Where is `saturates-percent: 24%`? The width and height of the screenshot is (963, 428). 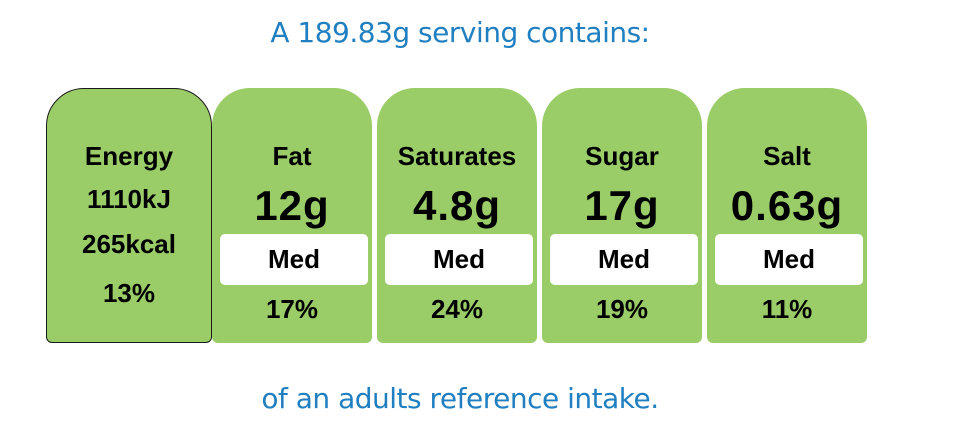 saturates-percent: 24% is located at coordinates (457, 309).